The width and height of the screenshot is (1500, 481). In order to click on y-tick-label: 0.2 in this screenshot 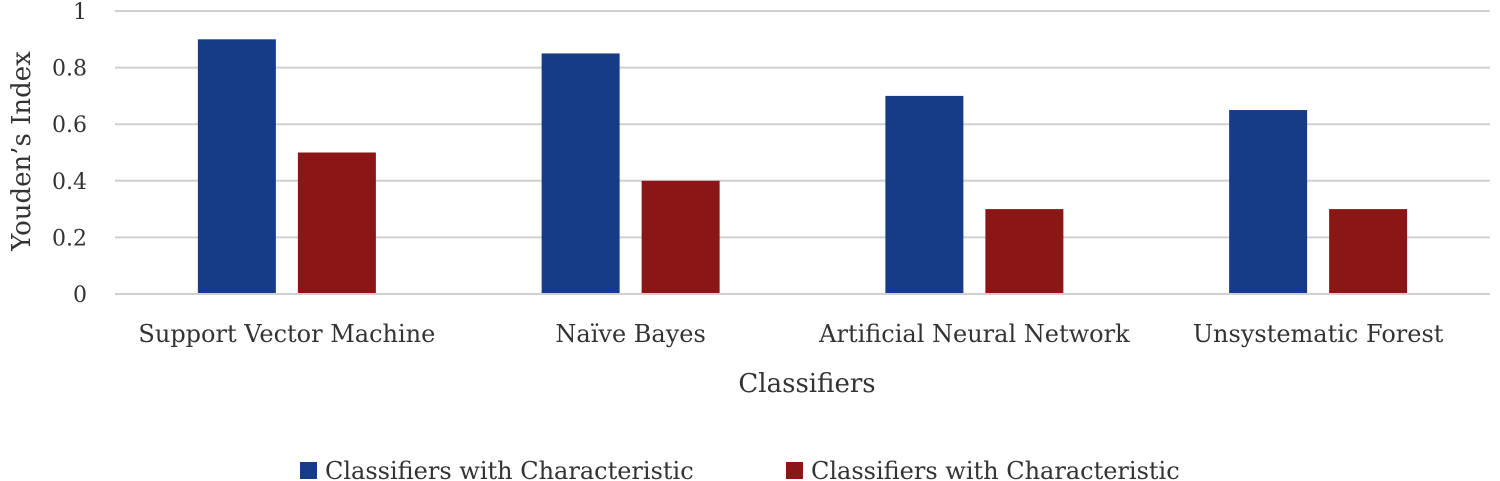, I will do `click(69, 238)`.